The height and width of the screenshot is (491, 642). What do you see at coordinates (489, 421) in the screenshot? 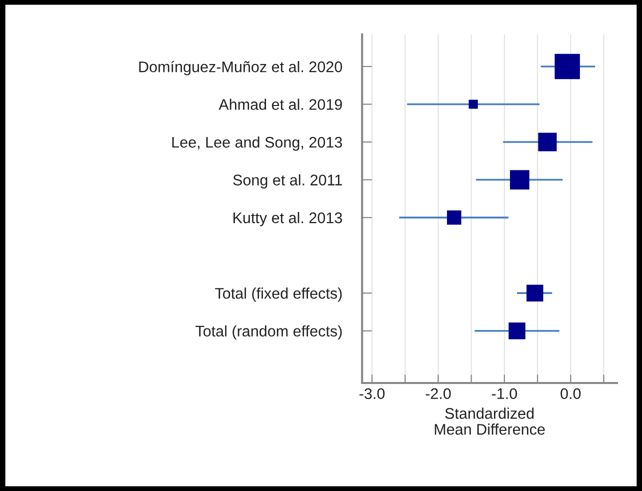
I see `x-axis-title: Standardized Mean Difference` at bounding box center [489, 421].